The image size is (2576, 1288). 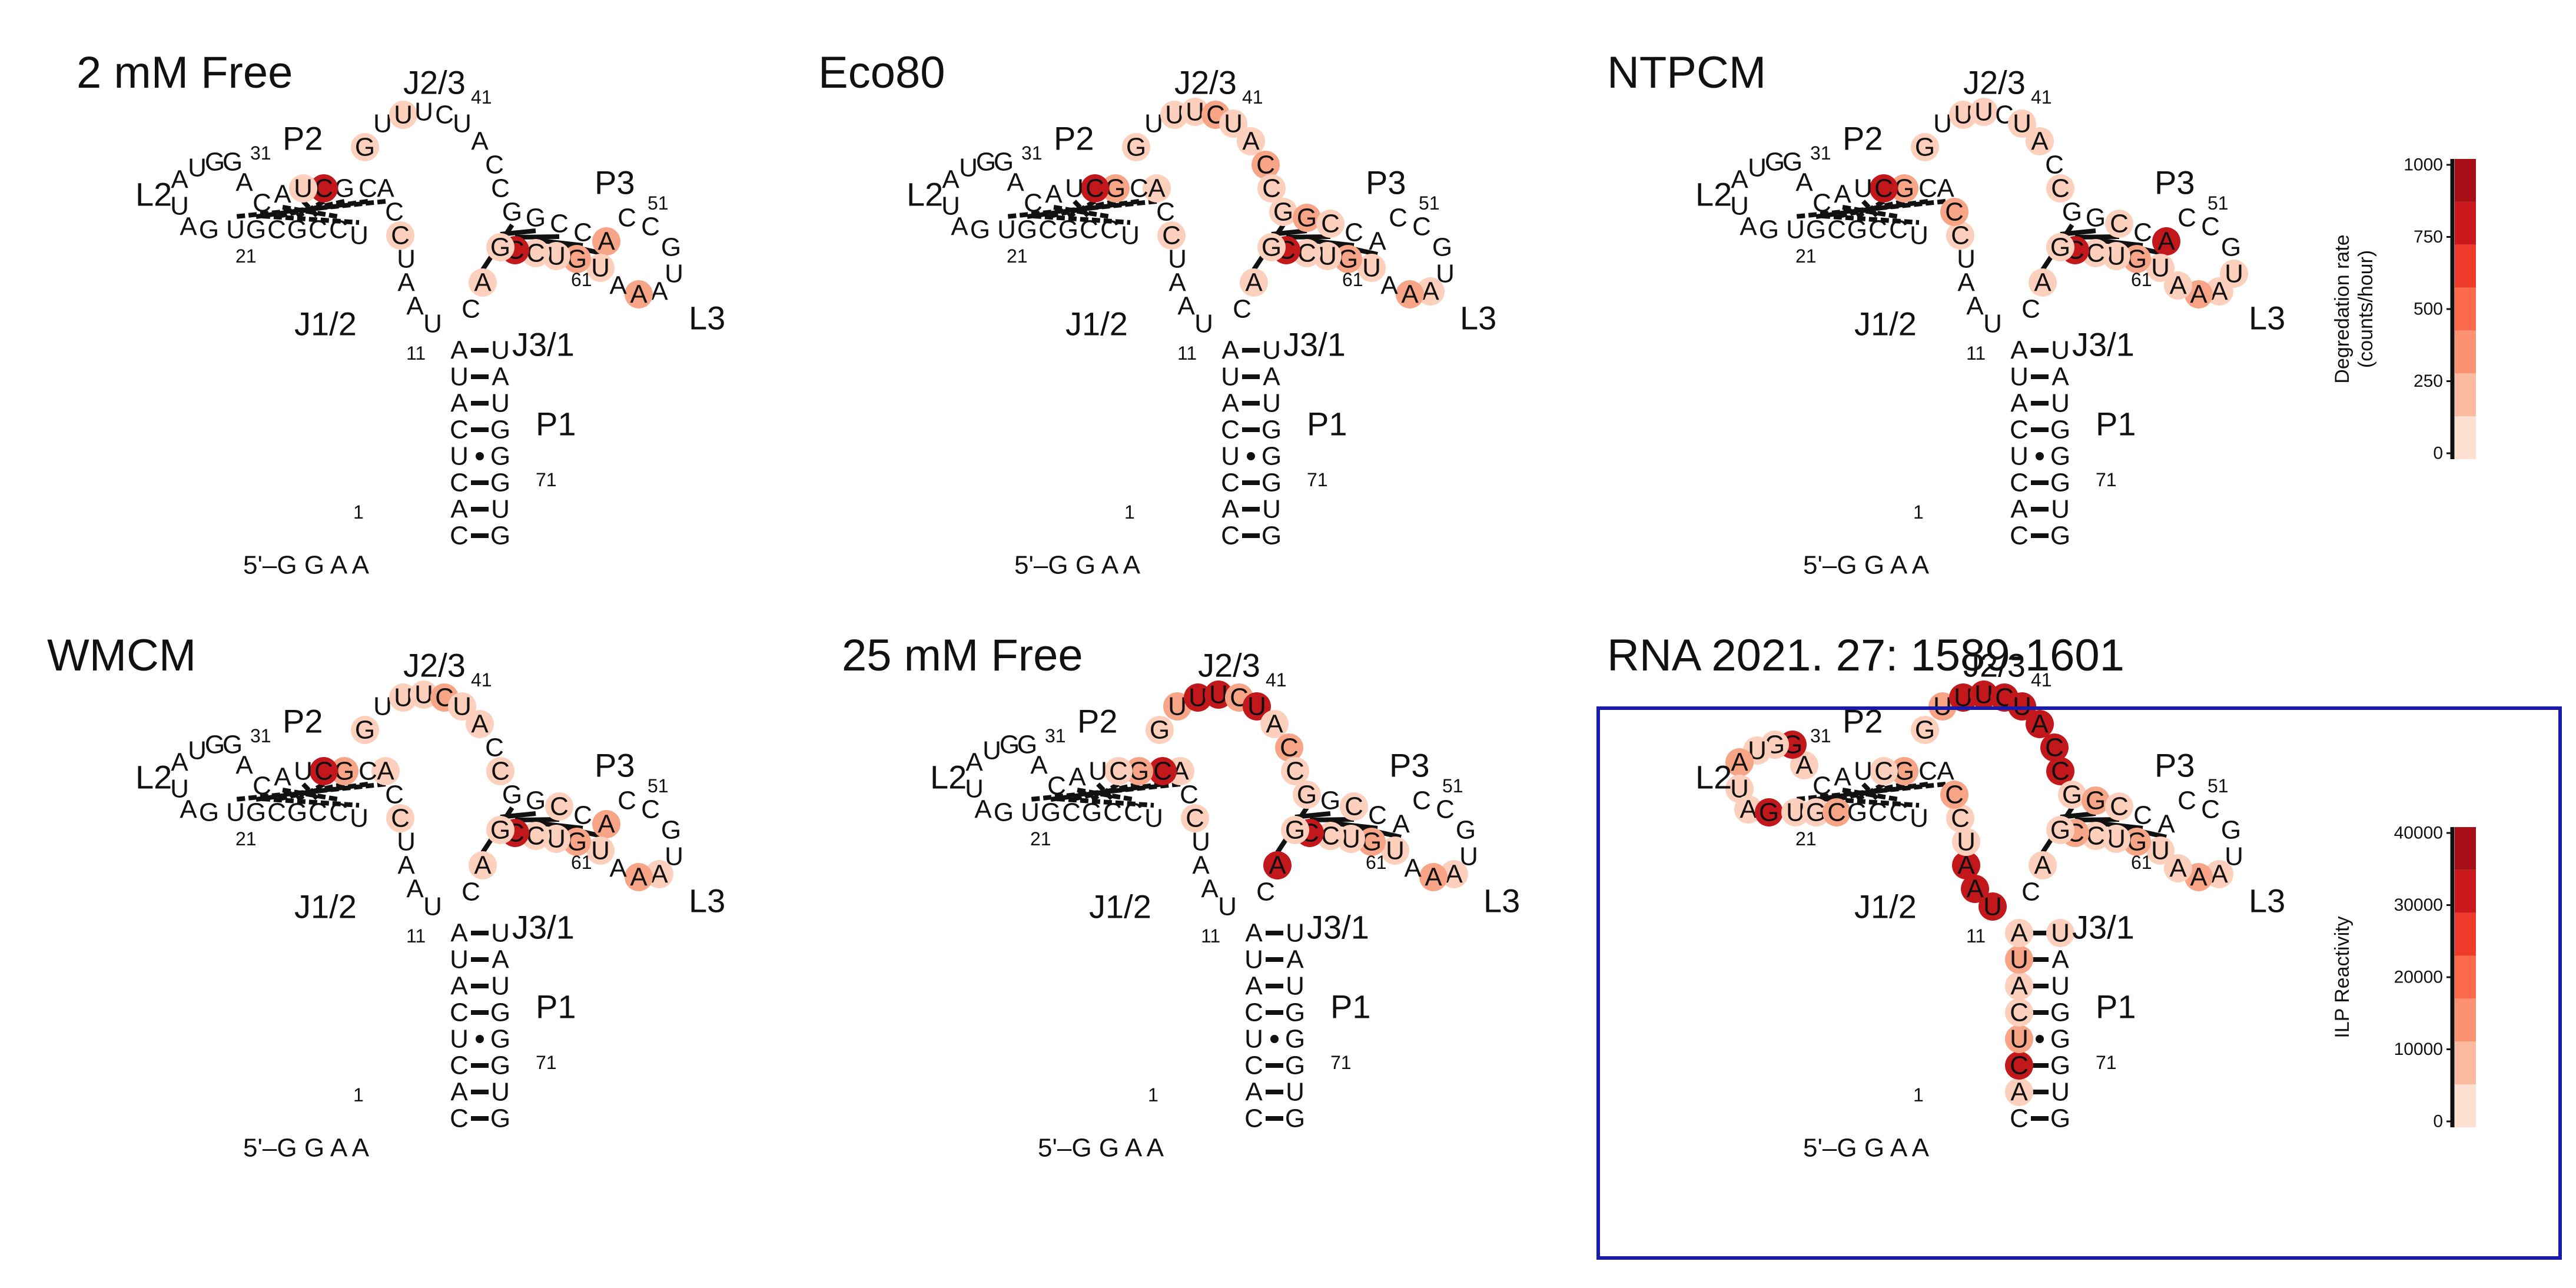 What do you see at coordinates (1865, 655) in the screenshot?
I see `panel-title: RNA 2021. 27: 1589-1601` at bounding box center [1865, 655].